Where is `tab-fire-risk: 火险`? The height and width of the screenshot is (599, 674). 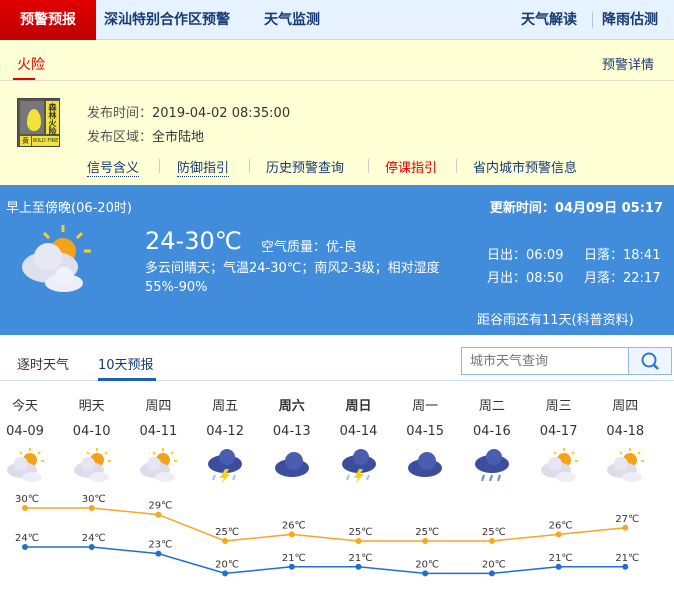 tab-fire-risk: 火险 is located at coordinates (31, 65).